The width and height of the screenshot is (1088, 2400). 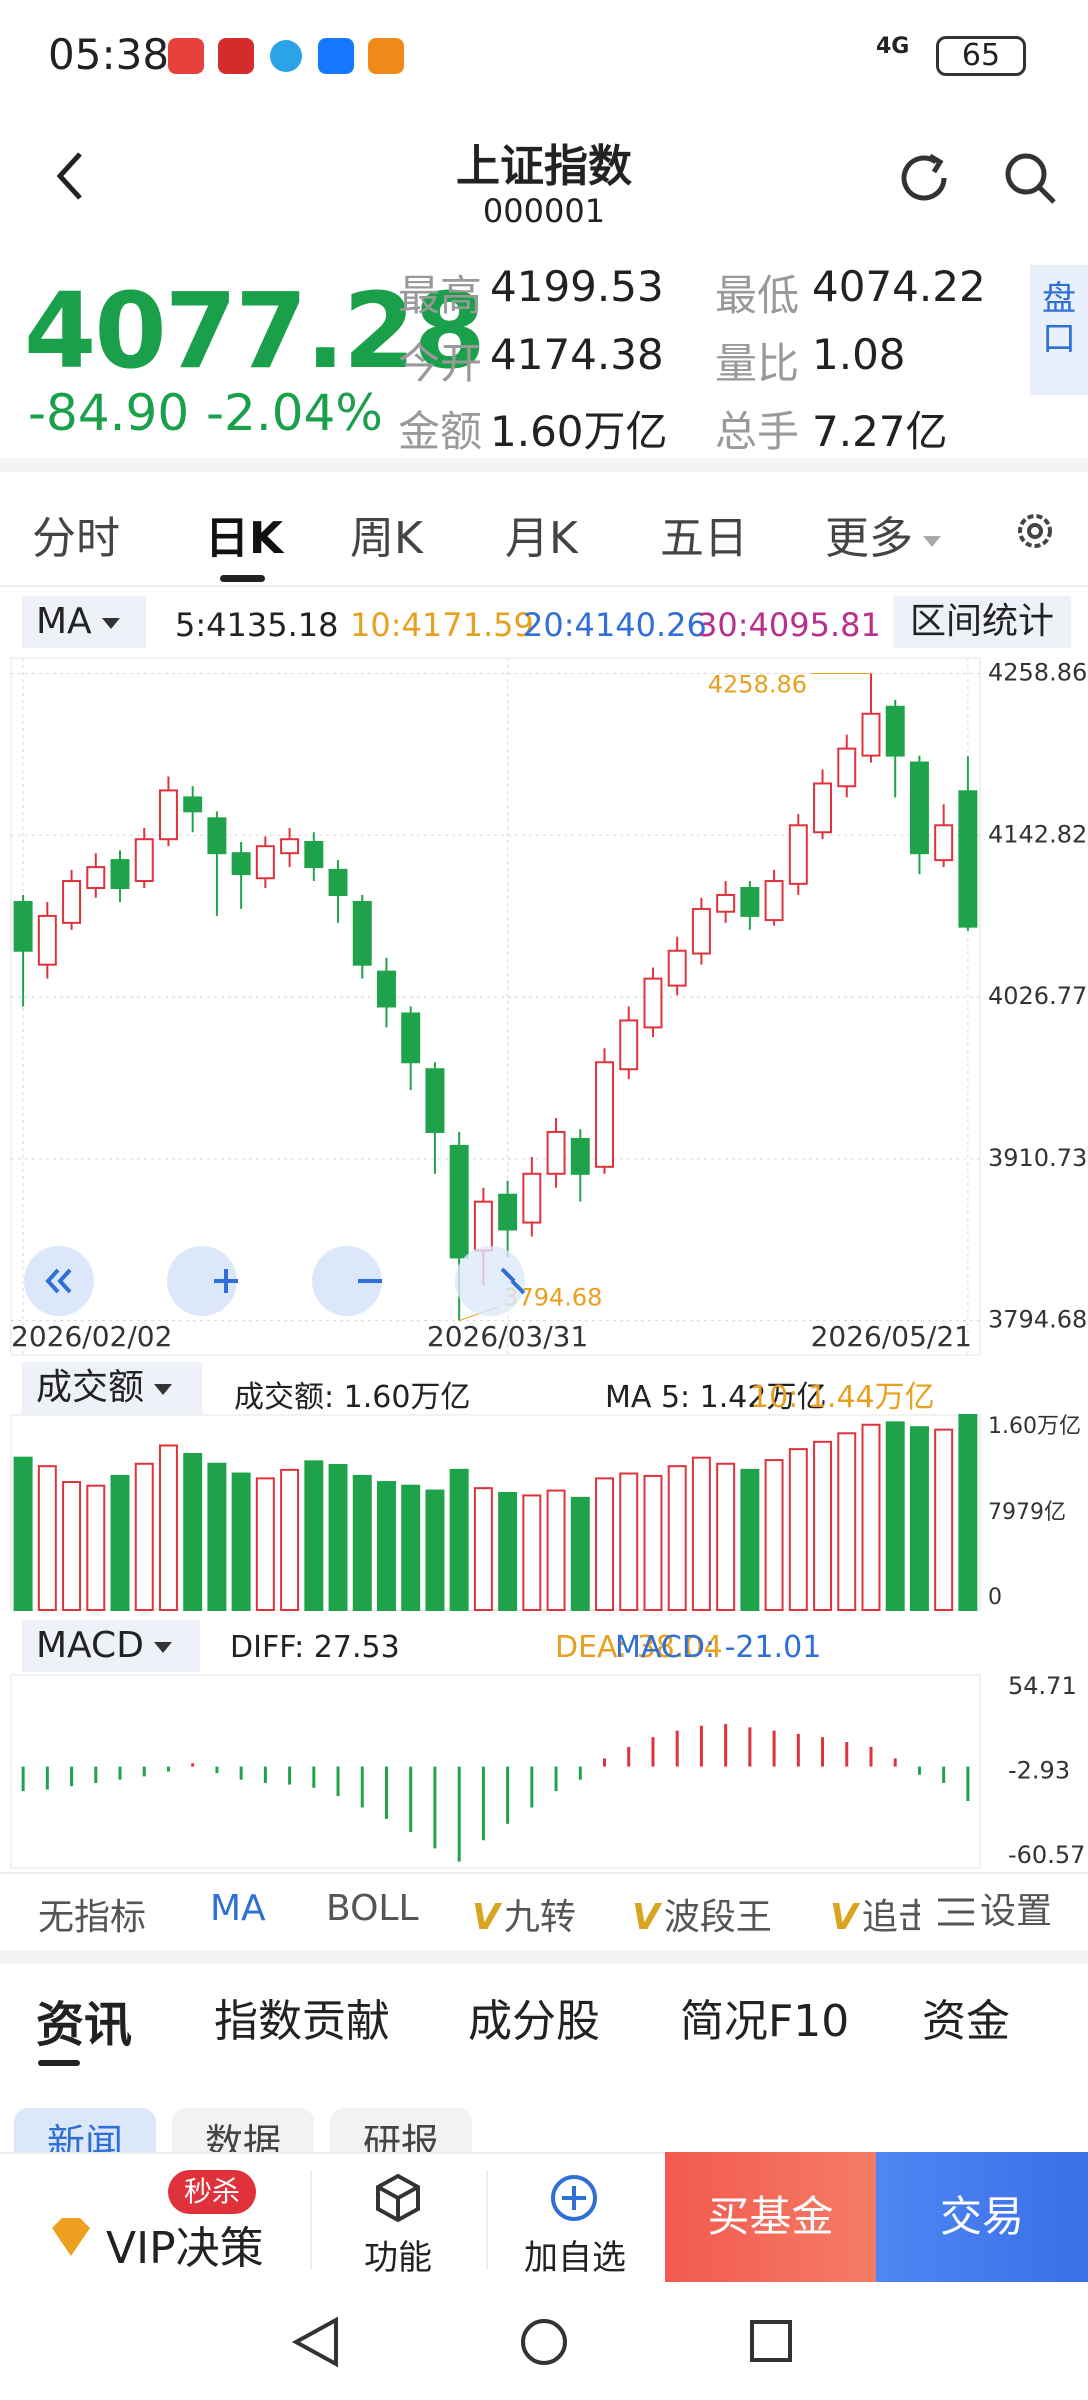 What do you see at coordinates (84, 2025) in the screenshot?
I see `info-tab: 资讯` at bounding box center [84, 2025].